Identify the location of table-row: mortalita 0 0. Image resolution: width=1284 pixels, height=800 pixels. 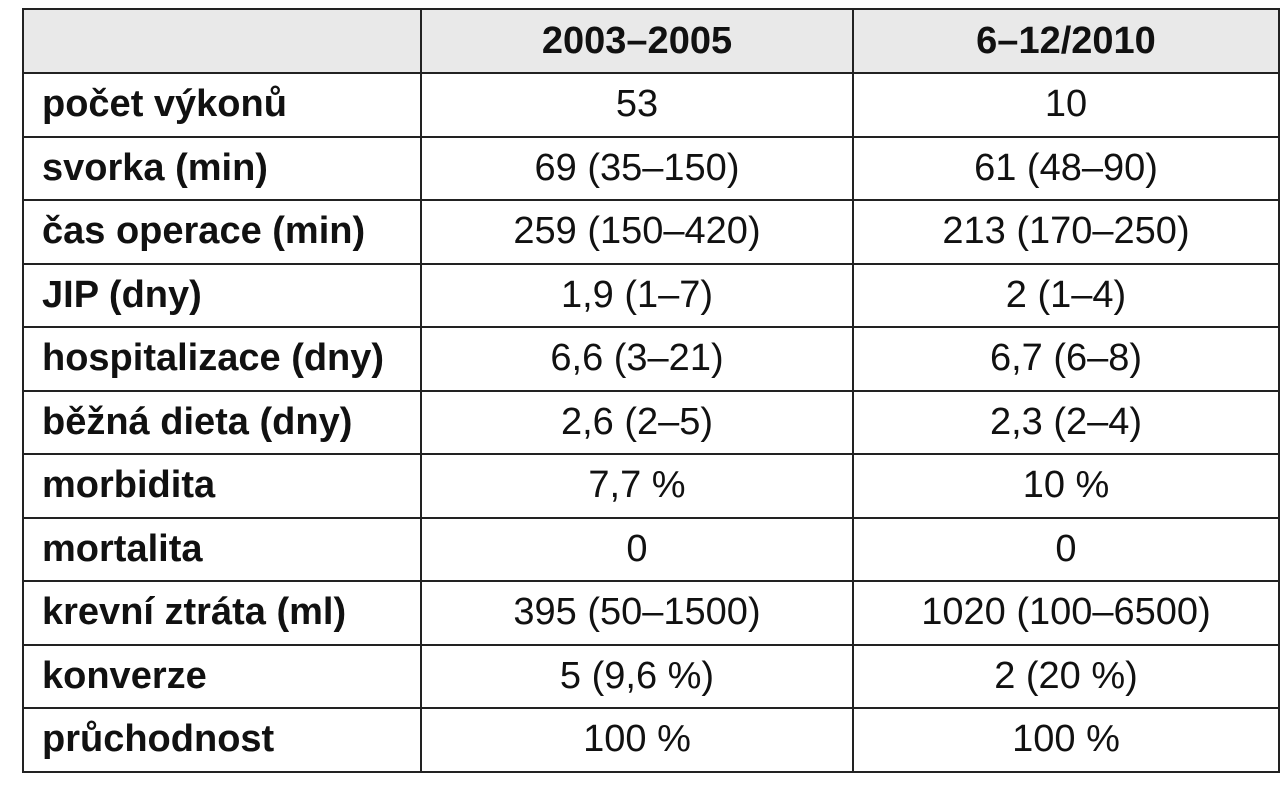
(651, 549).